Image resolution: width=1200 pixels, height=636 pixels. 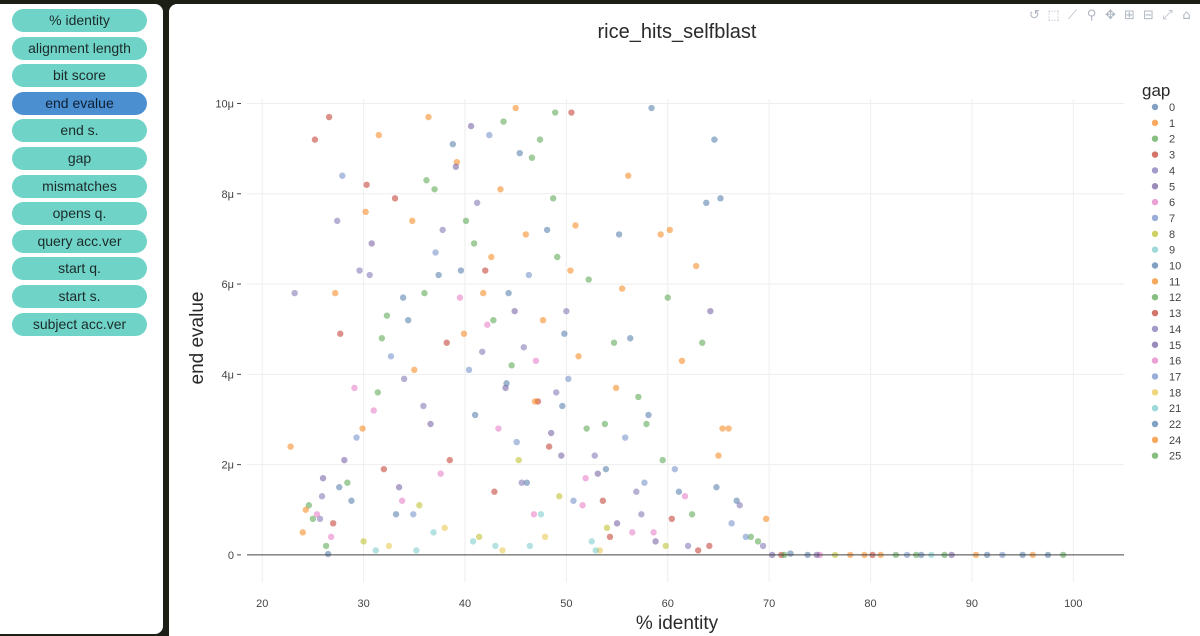 What do you see at coordinates (1175, 298) in the screenshot?
I see `legend-item-12: 12` at bounding box center [1175, 298].